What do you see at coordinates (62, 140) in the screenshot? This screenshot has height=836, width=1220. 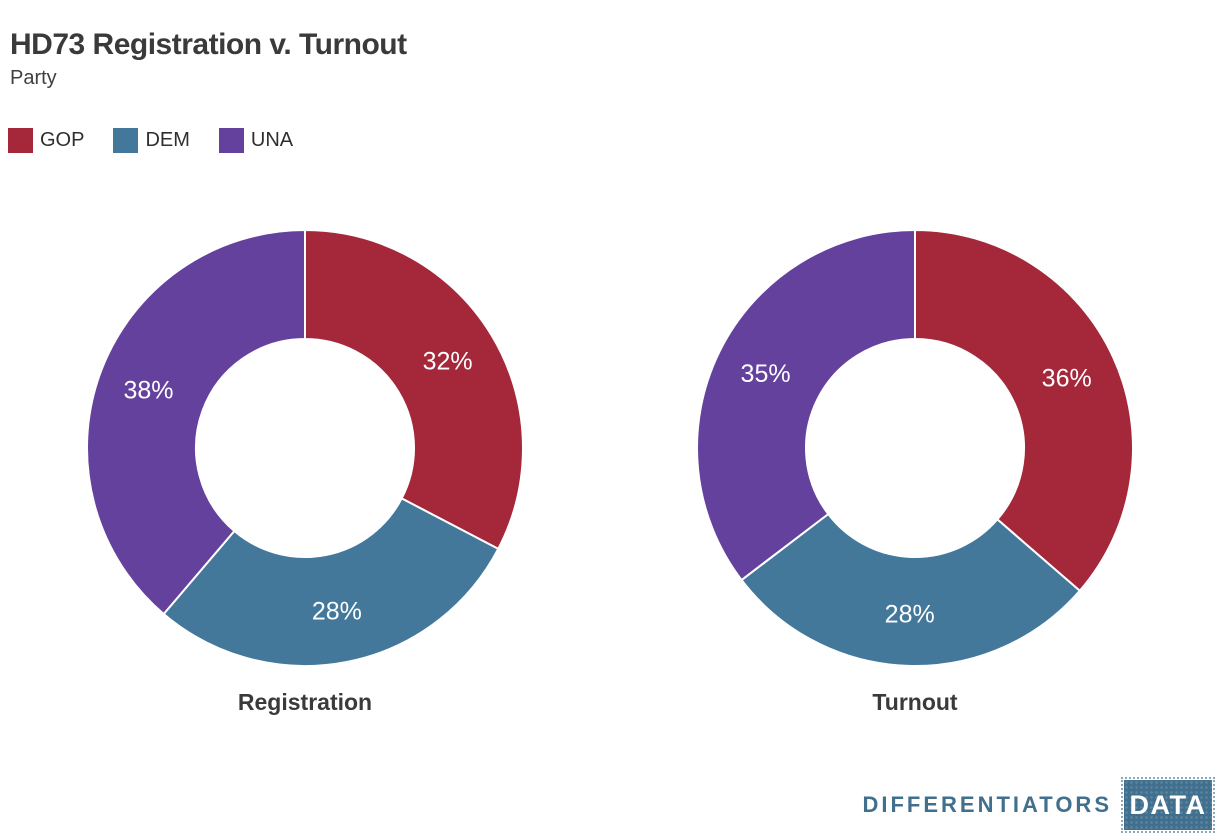 I see `legend-label-gop: GOP` at bounding box center [62, 140].